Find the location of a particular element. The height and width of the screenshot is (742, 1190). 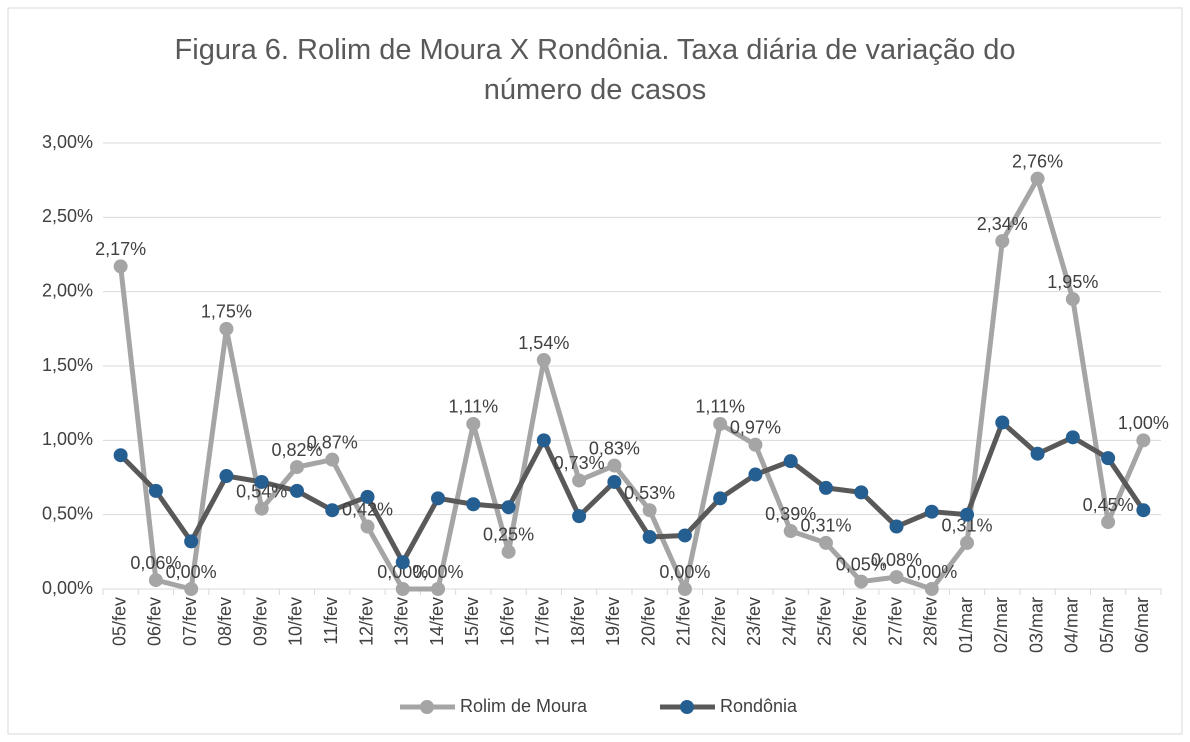

x-tick-label: 11/fev is located at coordinates (331, 621).